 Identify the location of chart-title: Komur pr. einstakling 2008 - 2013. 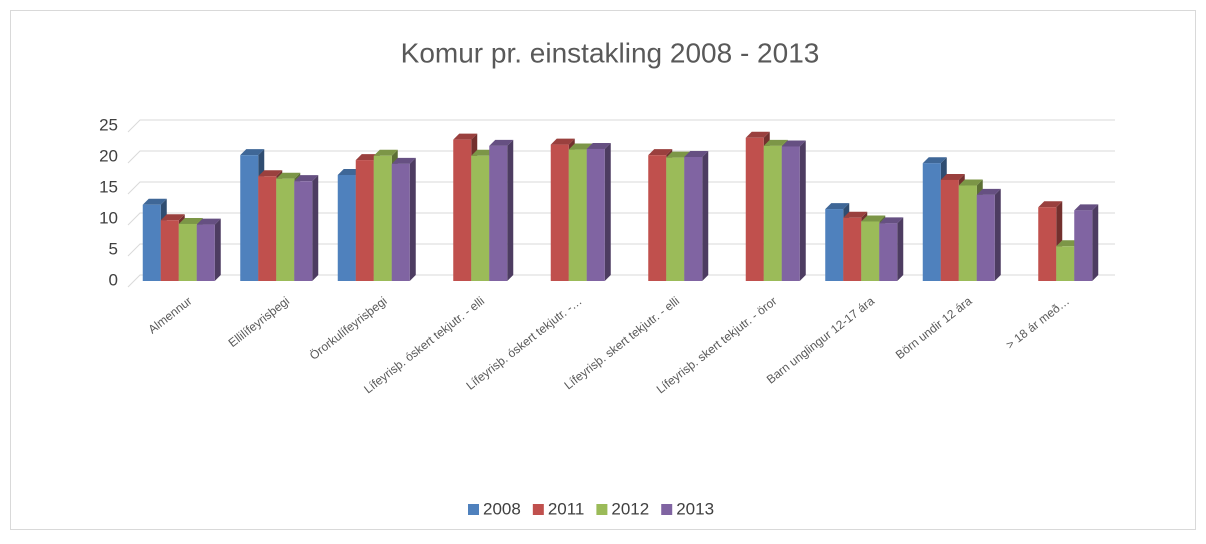
(610, 52).